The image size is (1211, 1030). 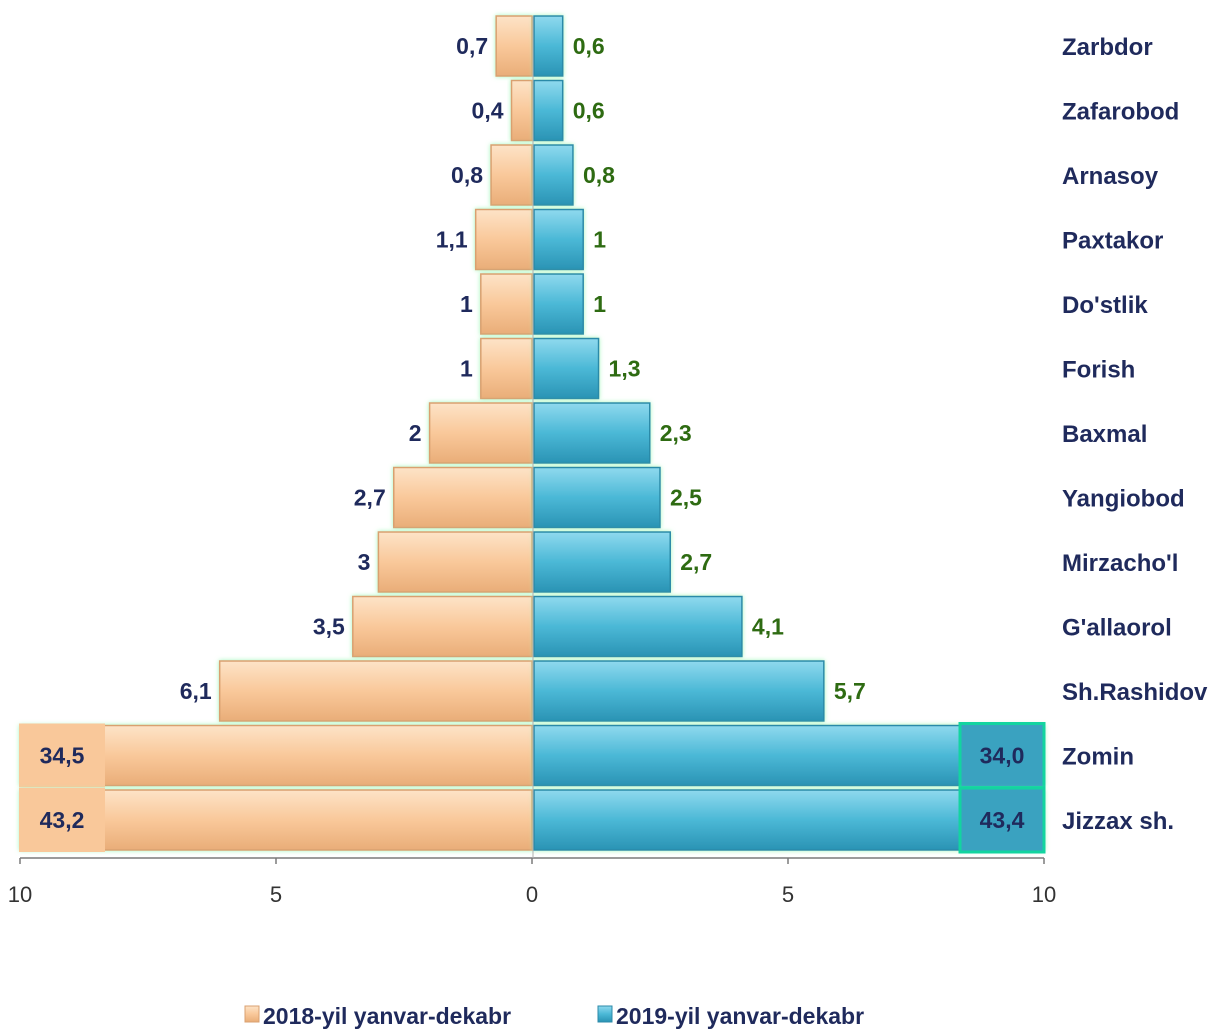 I want to click on value-label-2018-7: 2,7, so click(x=370, y=498).